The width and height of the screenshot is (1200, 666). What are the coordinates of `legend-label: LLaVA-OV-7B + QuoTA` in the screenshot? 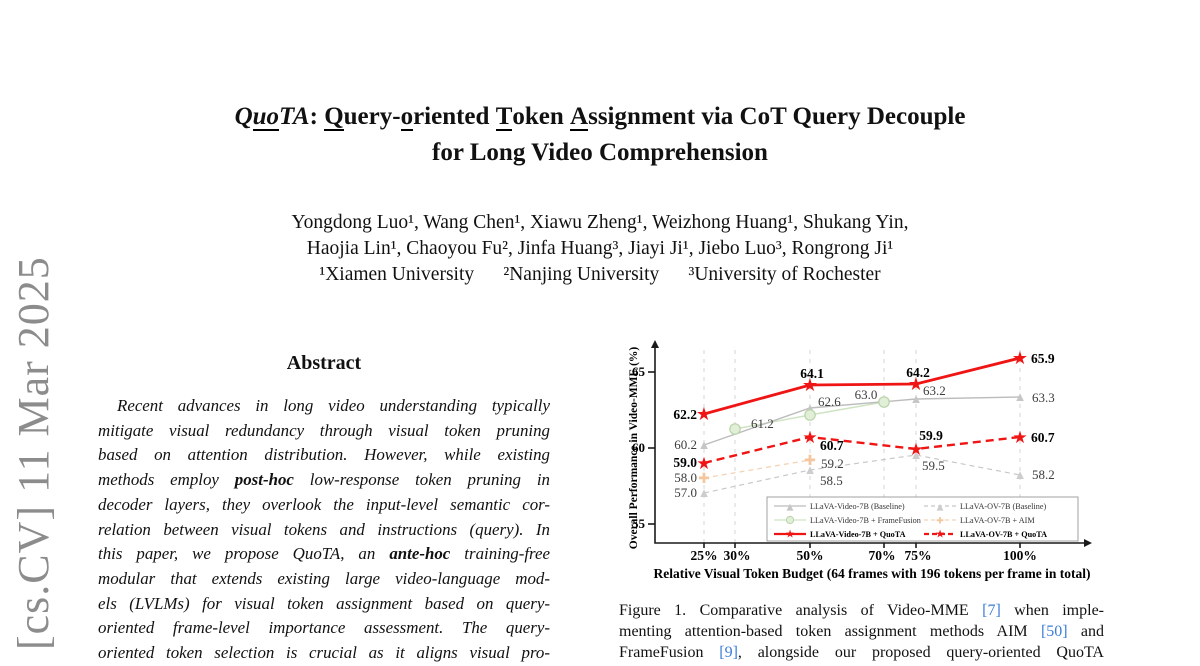 It's located at (1003, 534).